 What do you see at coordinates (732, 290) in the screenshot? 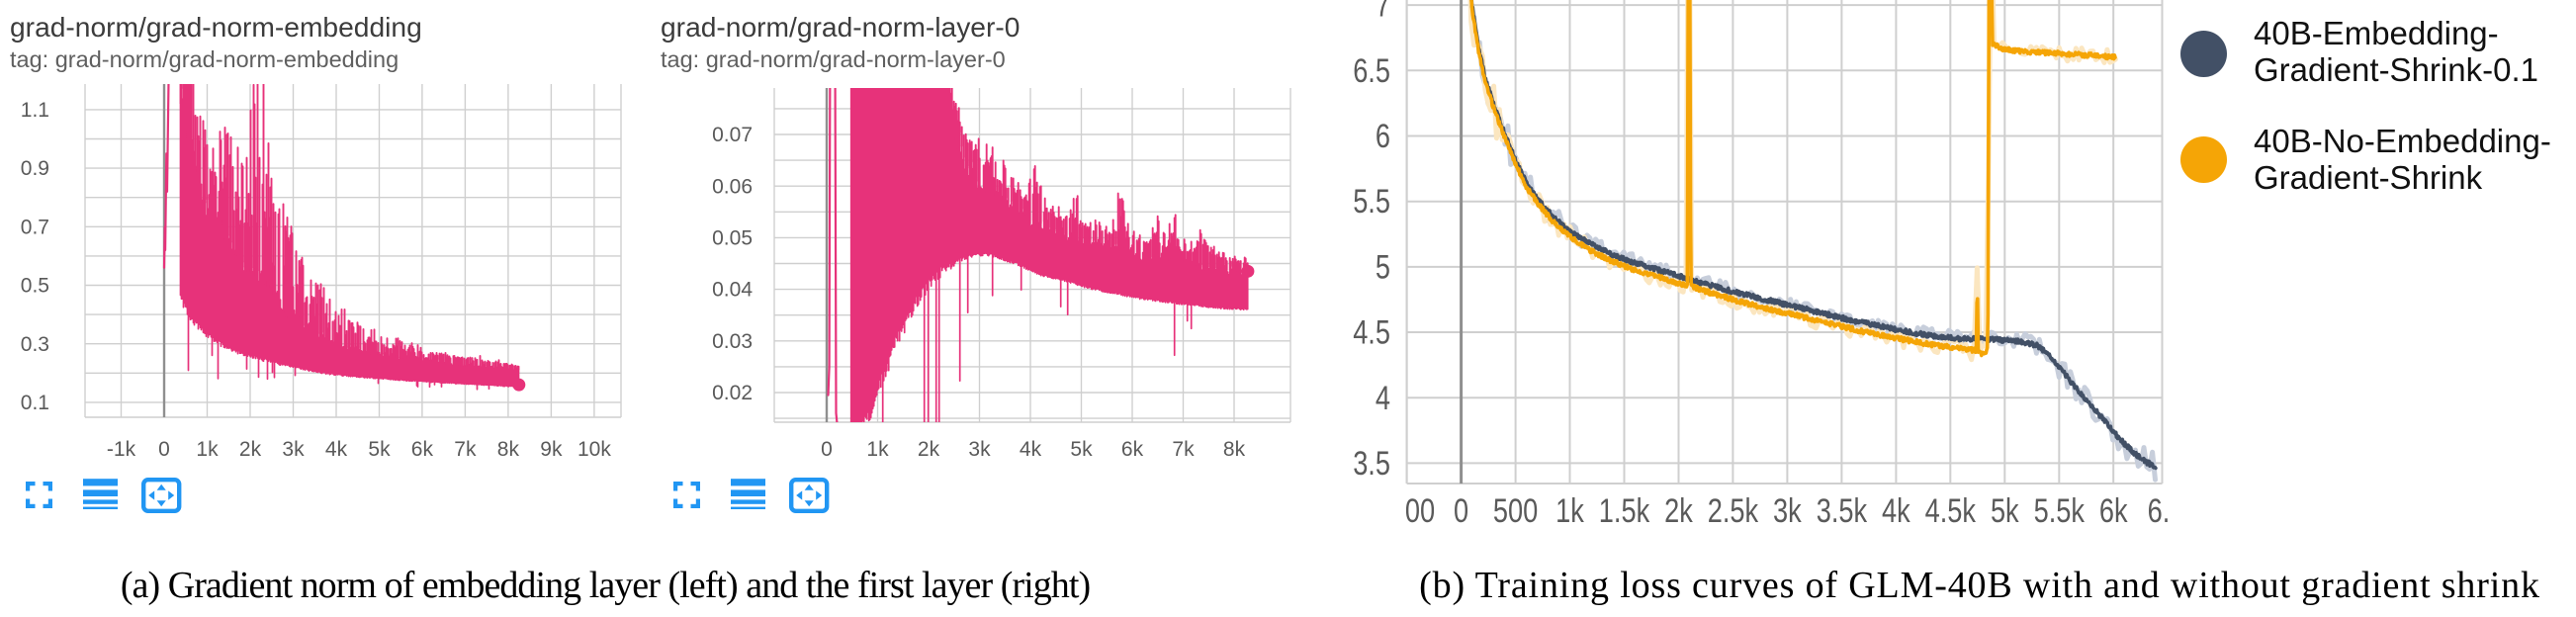
I see `y-tick-label: 0.04` at bounding box center [732, 290].